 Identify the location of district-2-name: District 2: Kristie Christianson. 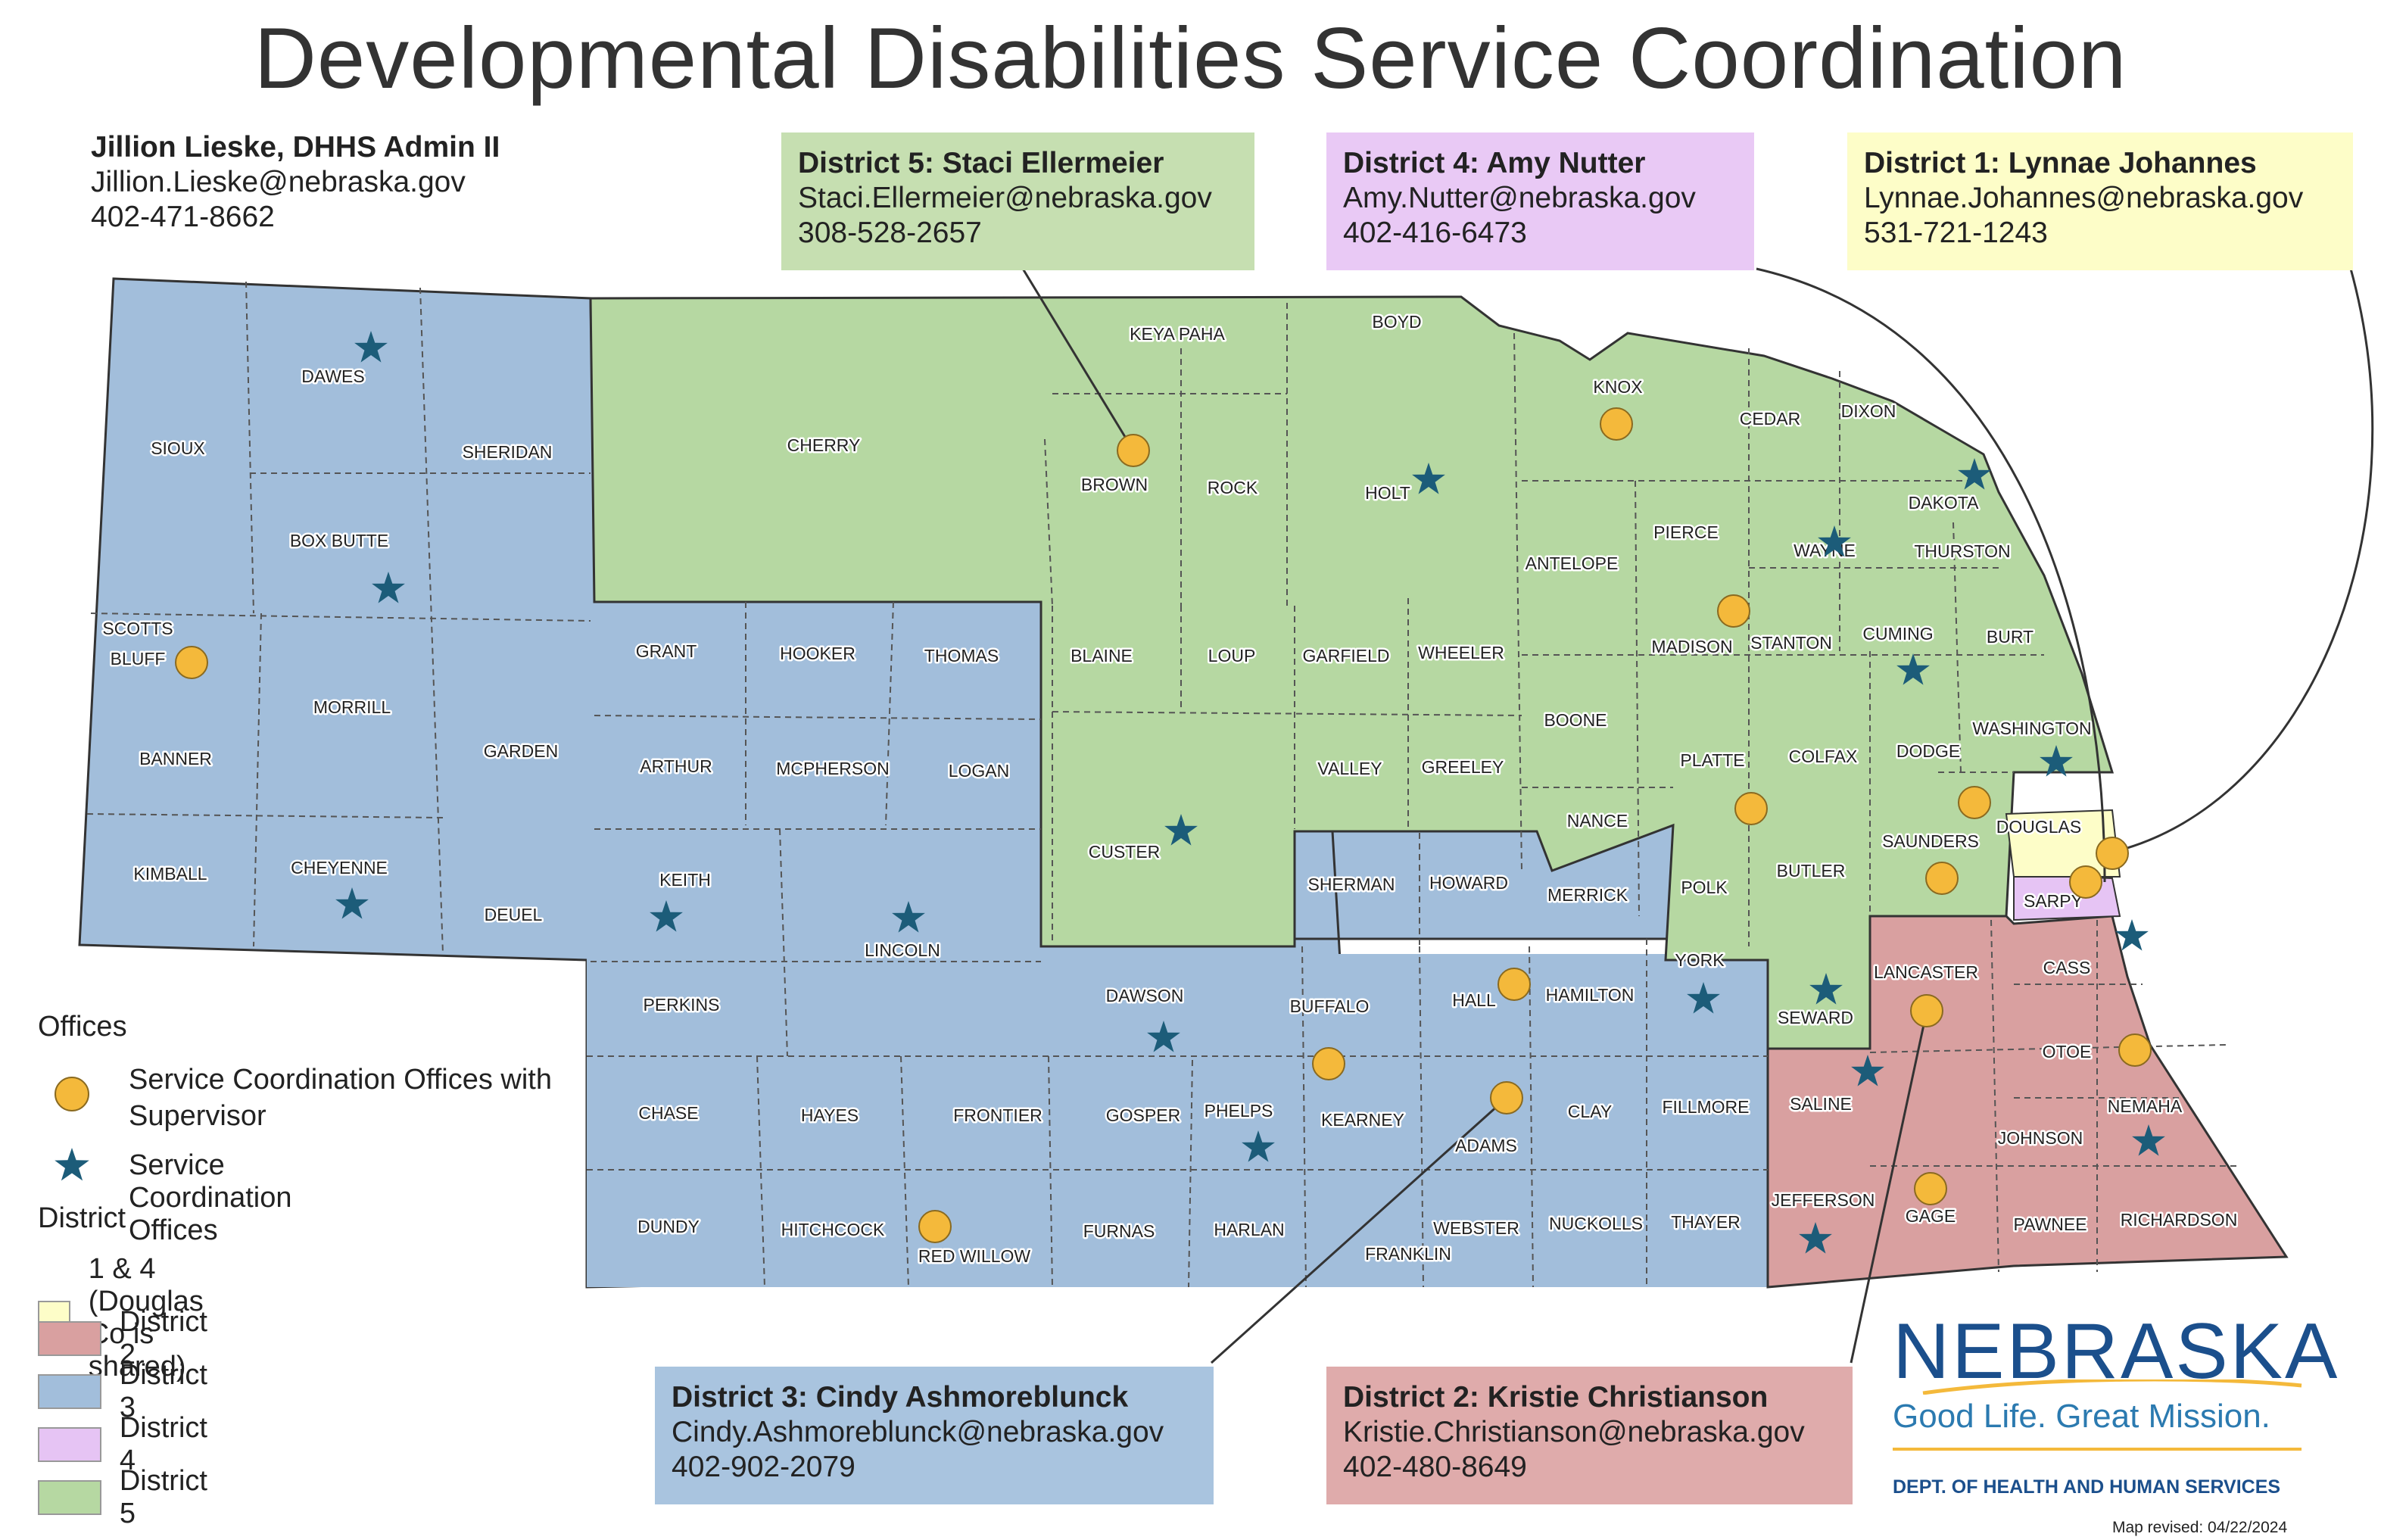
(1556, 1398).